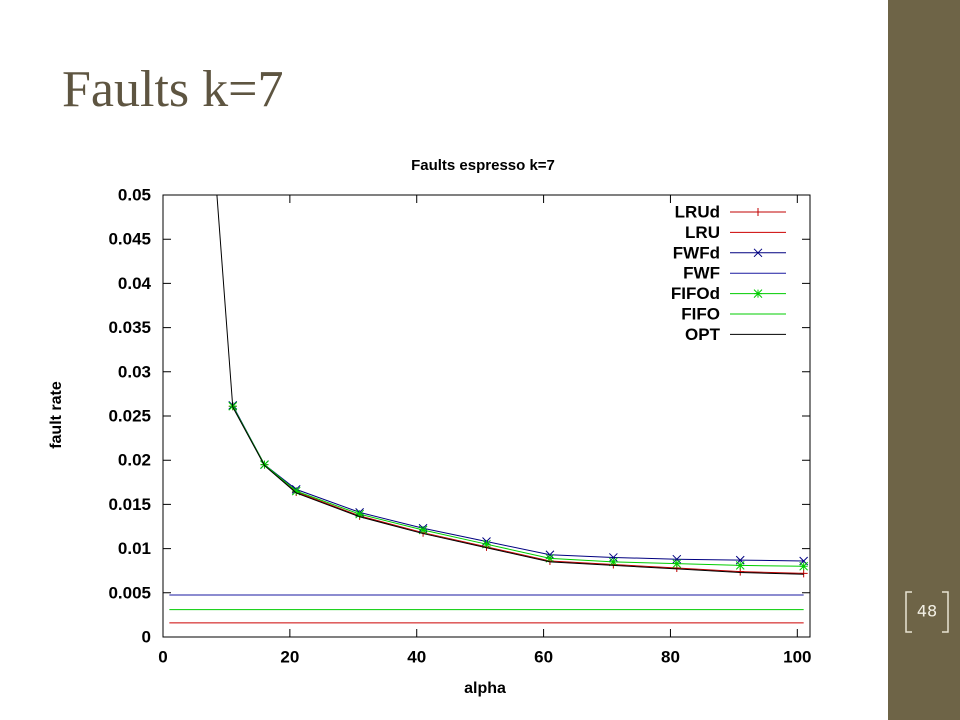 The width and height of the screenshot is (960, 720). What do you see at coordinates (695, 293) in the screenshot?
I see `legend-label: FIFOd` at bounding box center [695, 293].